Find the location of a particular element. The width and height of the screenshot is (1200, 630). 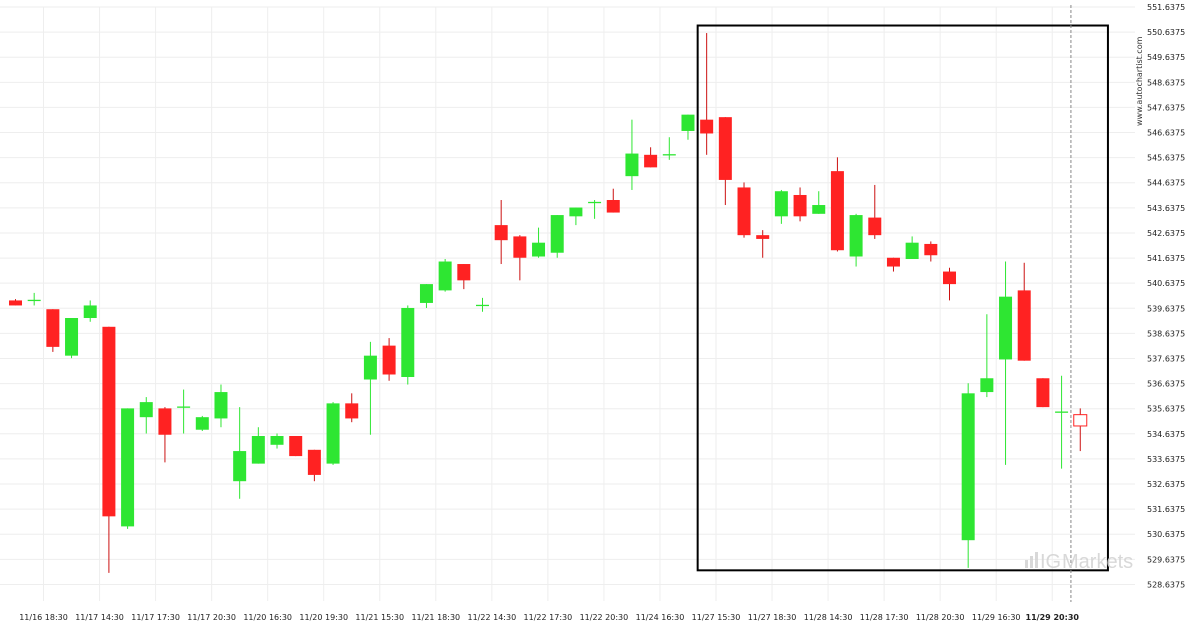

x-tick-label: 11/21 18:30 is located at coordinates (435, 617).